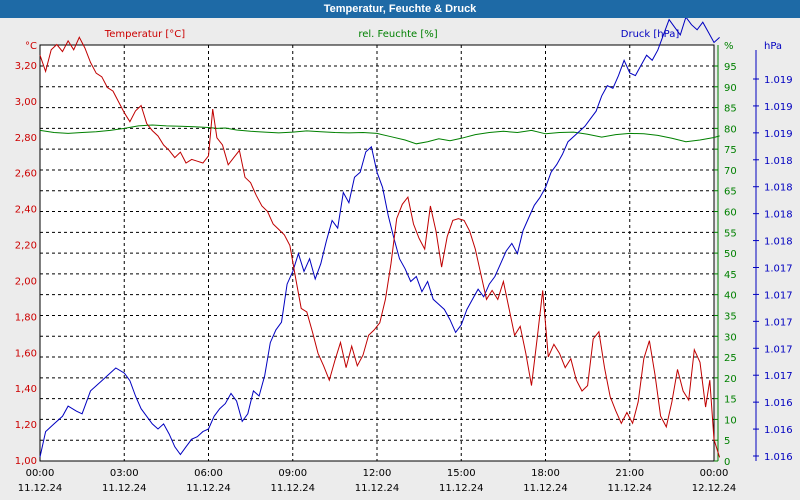 The image size is (800, 500). I want to click on x-tick-time: 06:00, so click(208, 473).